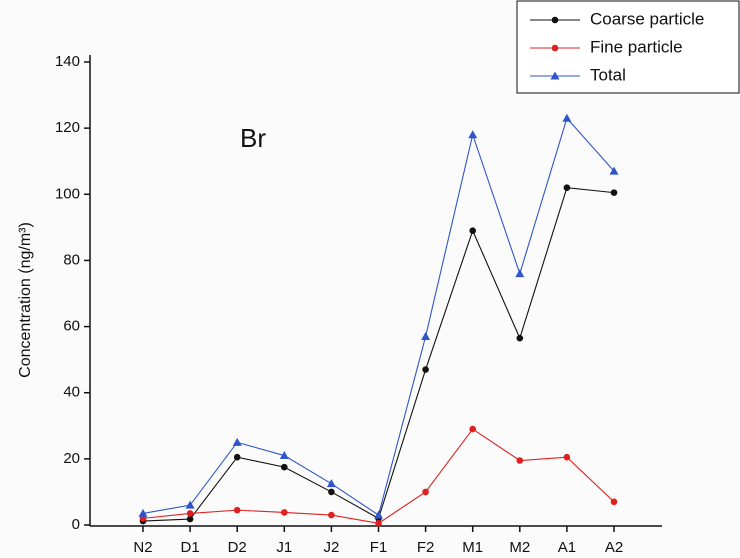 Image resolution: width=740 pixels, height=558 pixels. Describe the element at coordinates (71, 458) in the screenshot. I see `y-tick-label: 20` at that location.